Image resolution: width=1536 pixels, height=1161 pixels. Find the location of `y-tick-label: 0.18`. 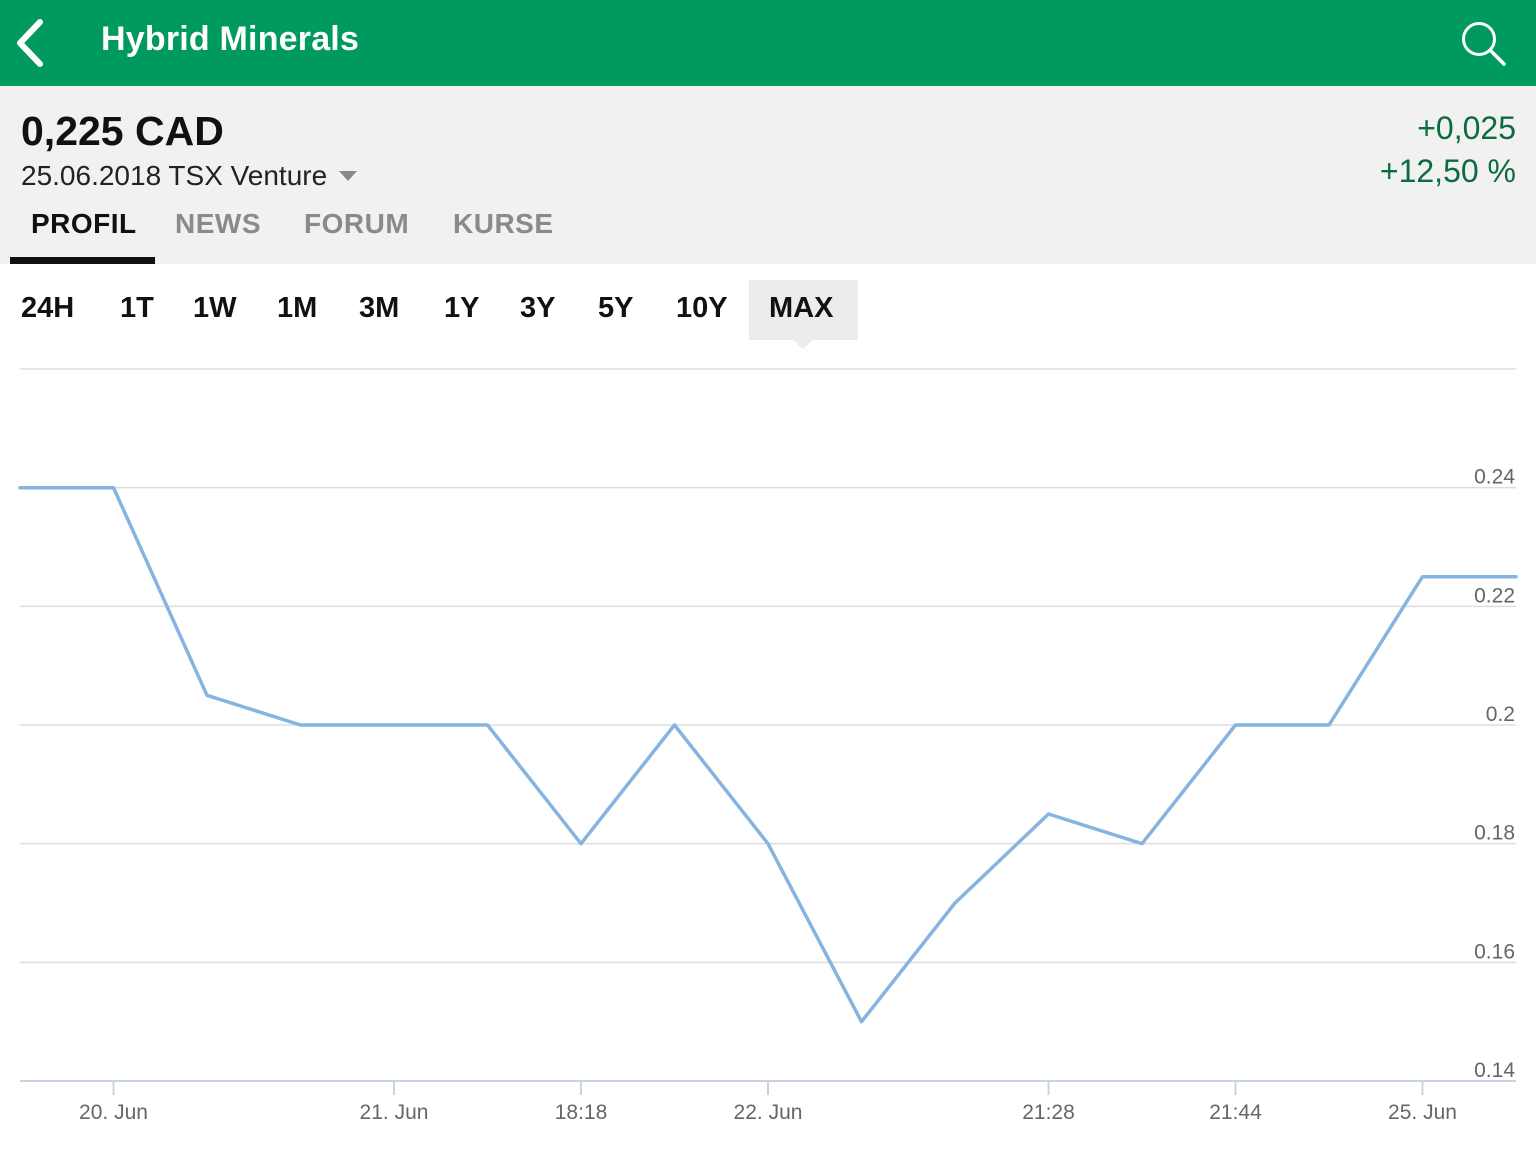

y-tick-label: 0.18 is located at coordinates (1494, 833).